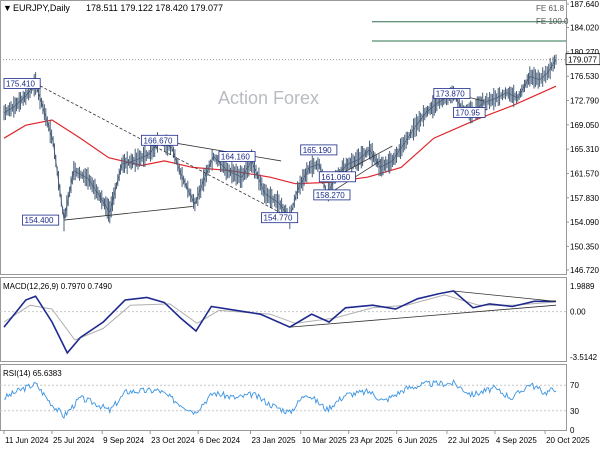  I want to click on price-annotation-label: 173.870, so click(450, 94).